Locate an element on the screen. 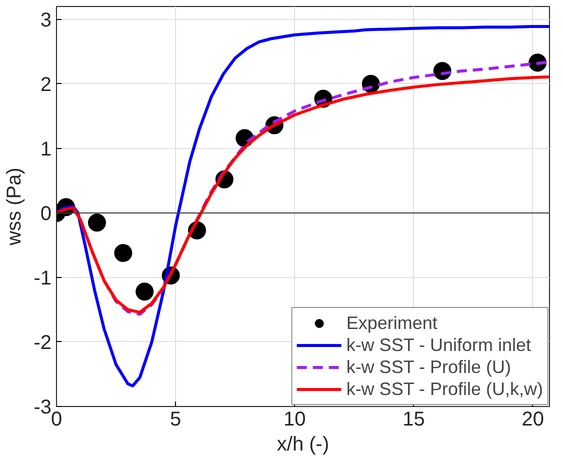 Image resolution: width=563 pixels, height=458 pixels. x-tick-label: 5 is located at coordinates (176, 419).